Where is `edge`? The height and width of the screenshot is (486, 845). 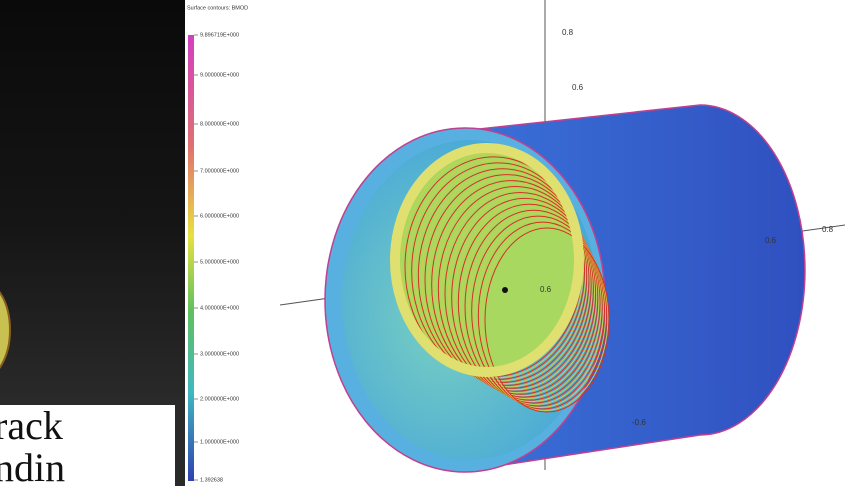
edge is located at coordinates (180, 445).